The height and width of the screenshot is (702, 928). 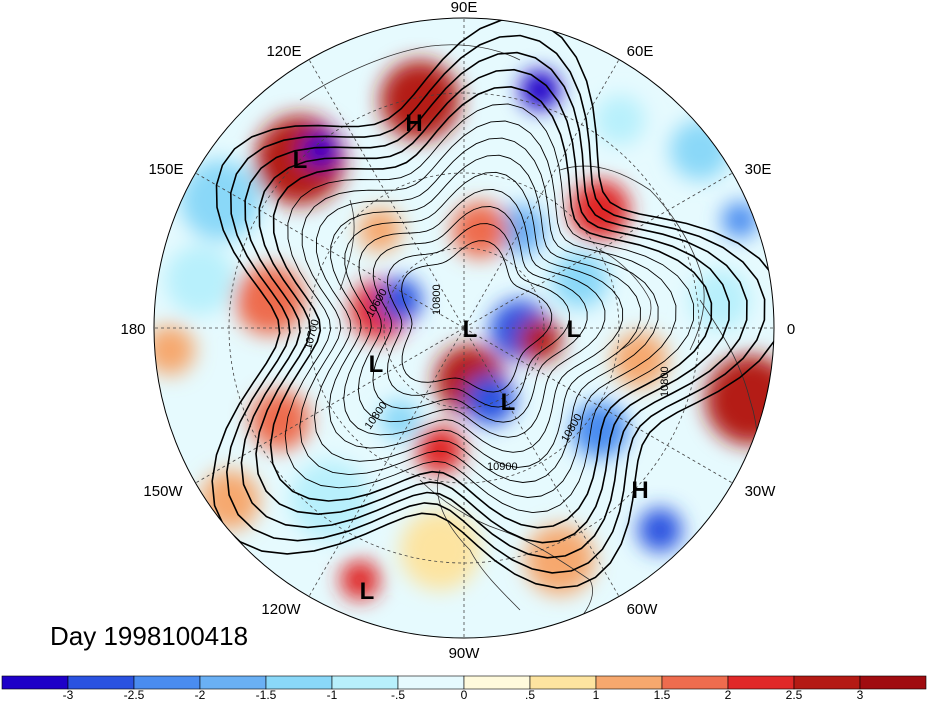 What do you see at coordinates (761, 491) in the screenshot?
I see `lon-label-30w: 30W` at bounding box center [761, 491].